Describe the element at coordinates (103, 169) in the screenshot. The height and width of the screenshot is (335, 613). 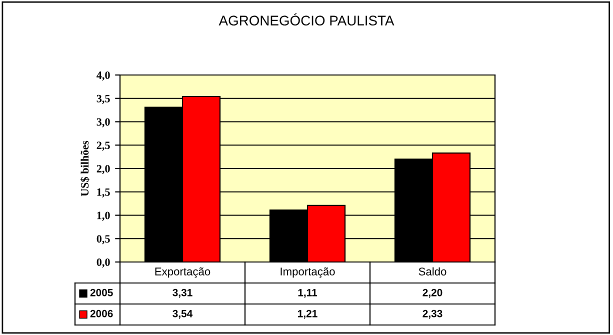
I see `y-tick-label: 2,0` at that location.